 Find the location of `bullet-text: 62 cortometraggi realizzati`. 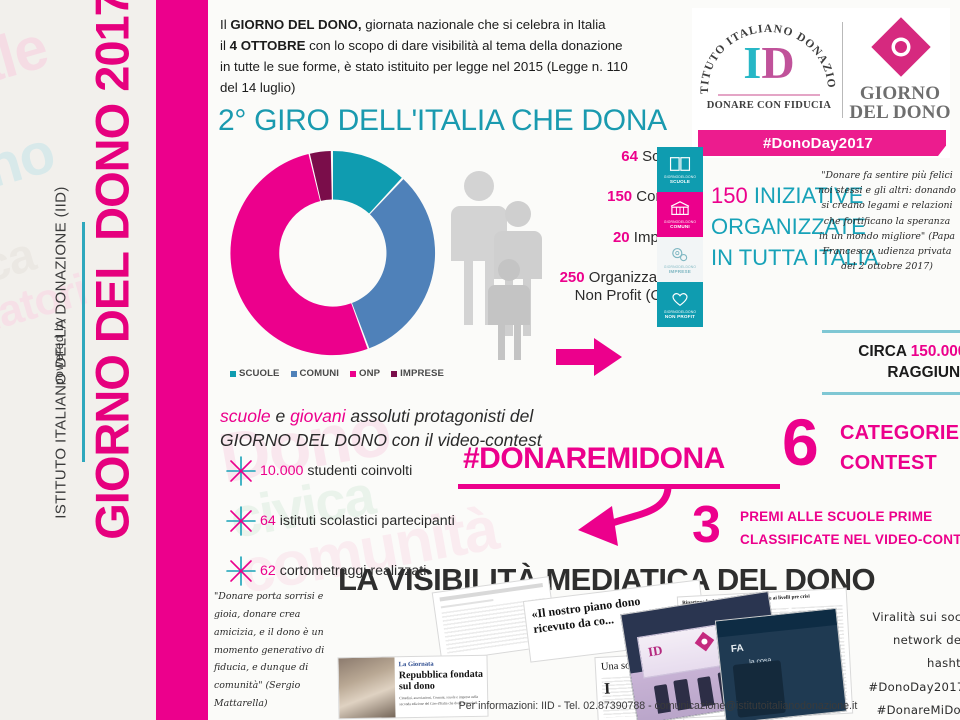

bullet-text: 62 cortometraggi realizzati is located at coordinates (343, 571).